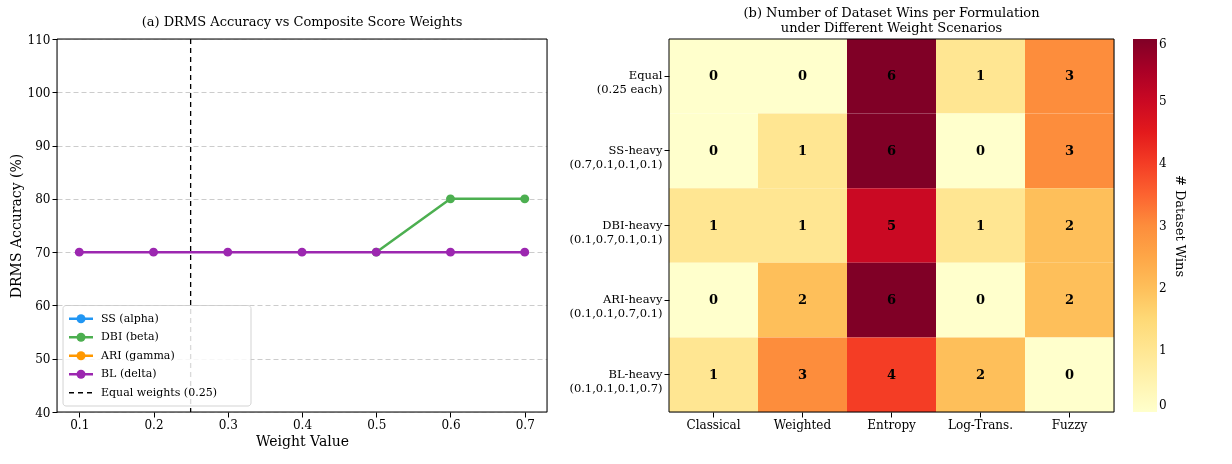 The height and width of the screenshot is (464, 1232). What do you see at coordinates (713, 424) in the screenshot?
I see `x-tick-label: Classical` at bounding box center [713, 424].